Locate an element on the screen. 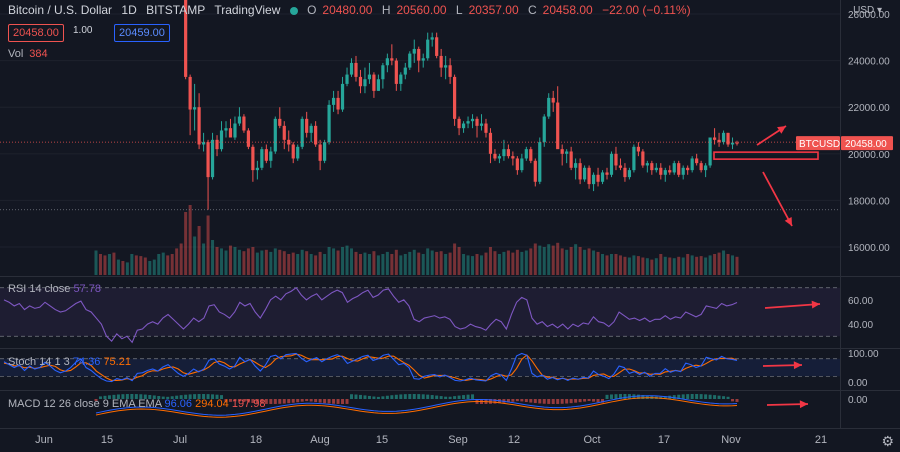 The width and height of the screenshot is (900, 452). stoch-right-arrow-head is located at coordinates (797, 365).